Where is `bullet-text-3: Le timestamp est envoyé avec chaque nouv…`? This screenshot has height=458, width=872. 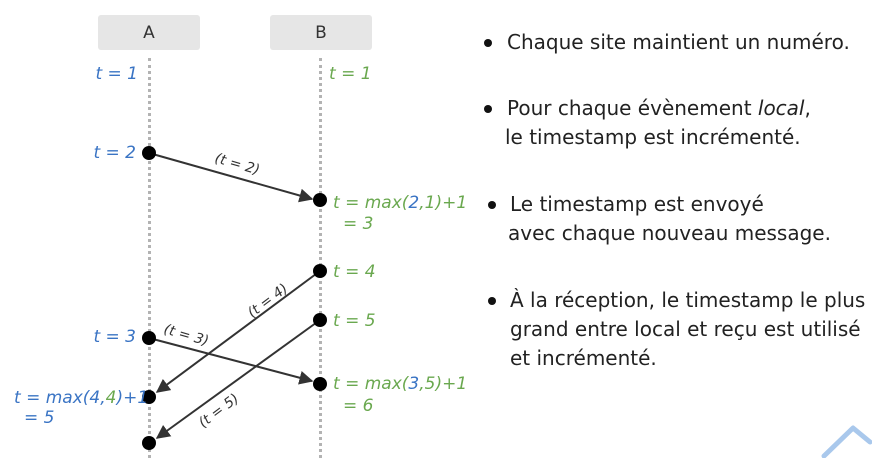
bullet-text-3: Le timestamp est envoyé avec chaque nouv… is located at coordinates (669, 218).